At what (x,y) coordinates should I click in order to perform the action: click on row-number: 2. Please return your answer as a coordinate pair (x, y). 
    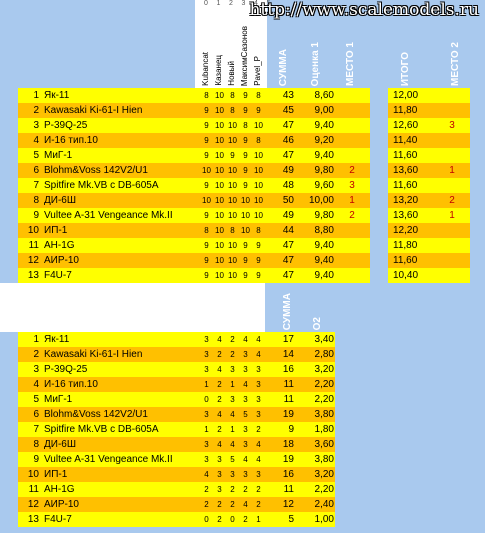
    Looking at the image, I should click on (36, 110).